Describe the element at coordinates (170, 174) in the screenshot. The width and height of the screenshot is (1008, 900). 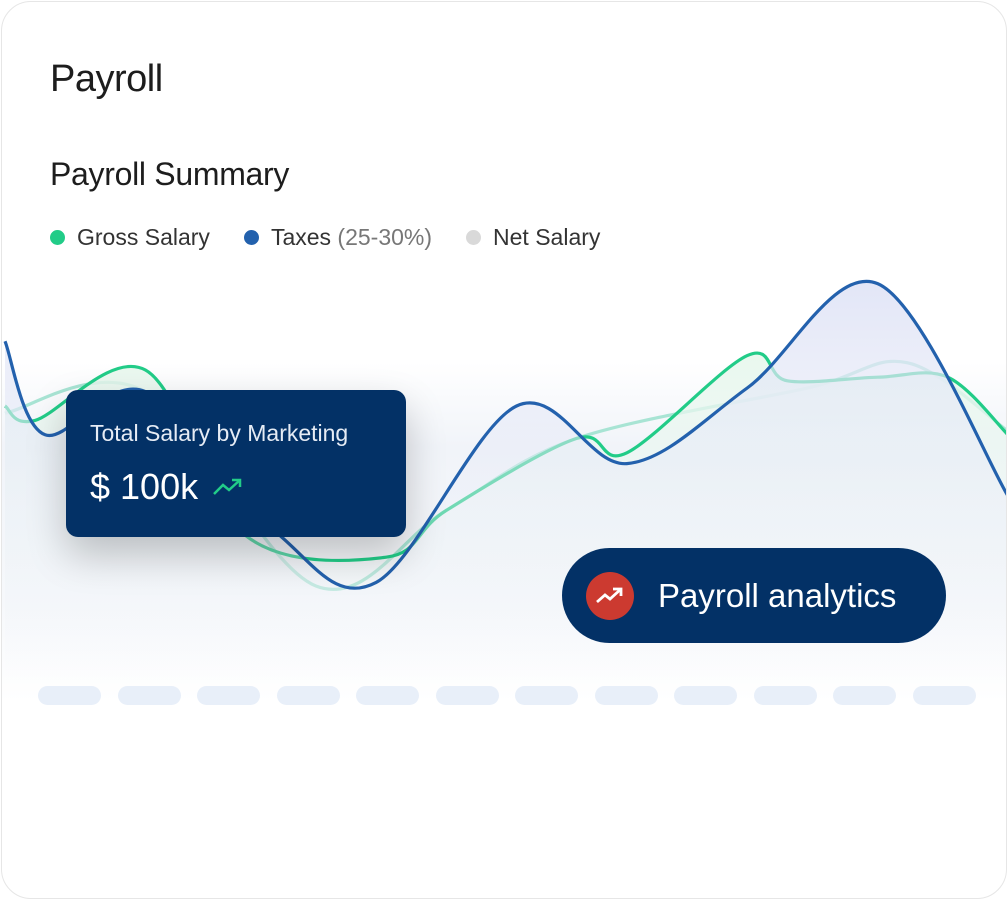
I see `section-title: Payroll Summary` at that location.